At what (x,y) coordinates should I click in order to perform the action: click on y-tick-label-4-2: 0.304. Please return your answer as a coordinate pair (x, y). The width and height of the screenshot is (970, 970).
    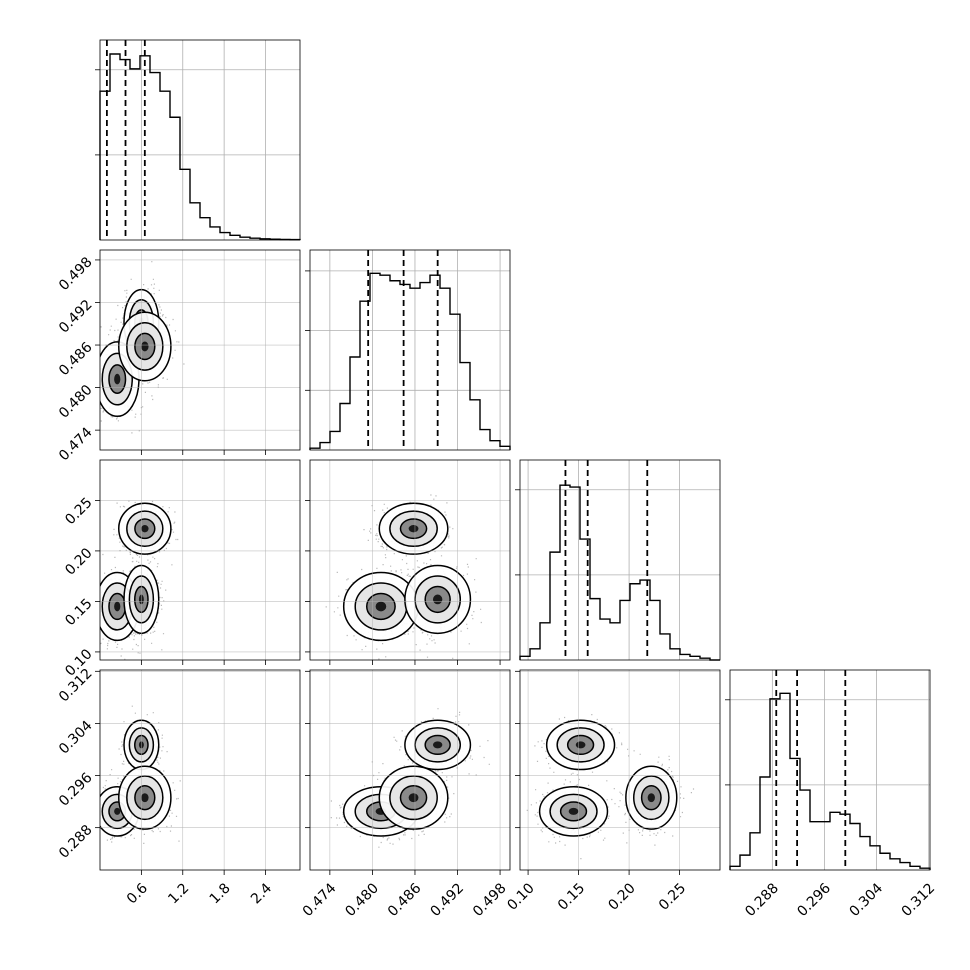
    Looking at the image, I should click on (76, 738).